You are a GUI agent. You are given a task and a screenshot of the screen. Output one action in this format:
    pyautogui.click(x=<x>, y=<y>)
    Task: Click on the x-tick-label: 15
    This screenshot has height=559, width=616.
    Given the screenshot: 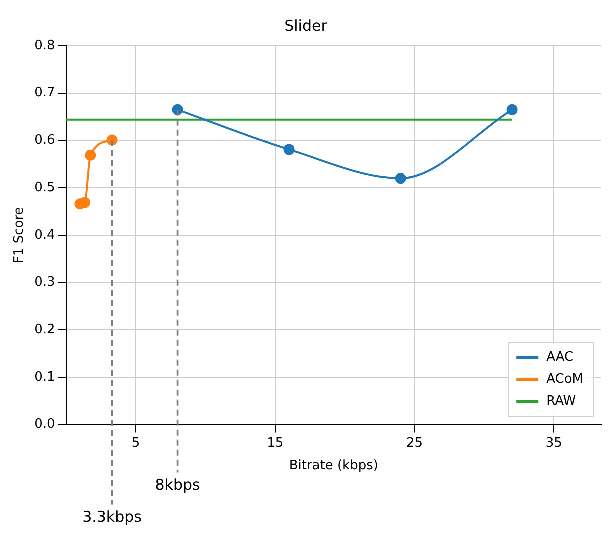 What is the action you would take?
    pyautogui.click(x=275, y=443)
    